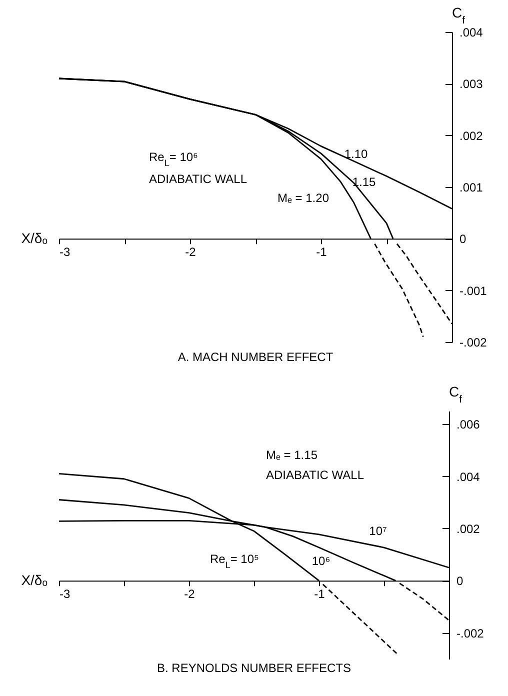  What do you see at coordinates (474, 291) in the screenshot?
I see `y-tick-label: -.001` at bounding box center [474, 291].